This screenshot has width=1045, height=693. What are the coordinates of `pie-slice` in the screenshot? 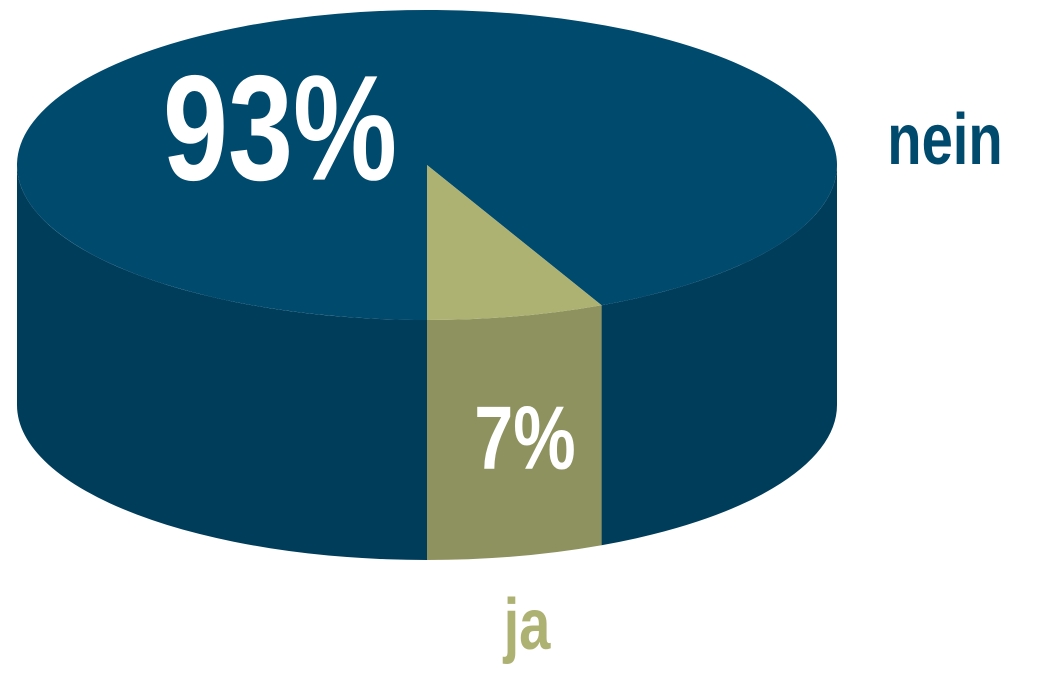 It's located at (514, 242).